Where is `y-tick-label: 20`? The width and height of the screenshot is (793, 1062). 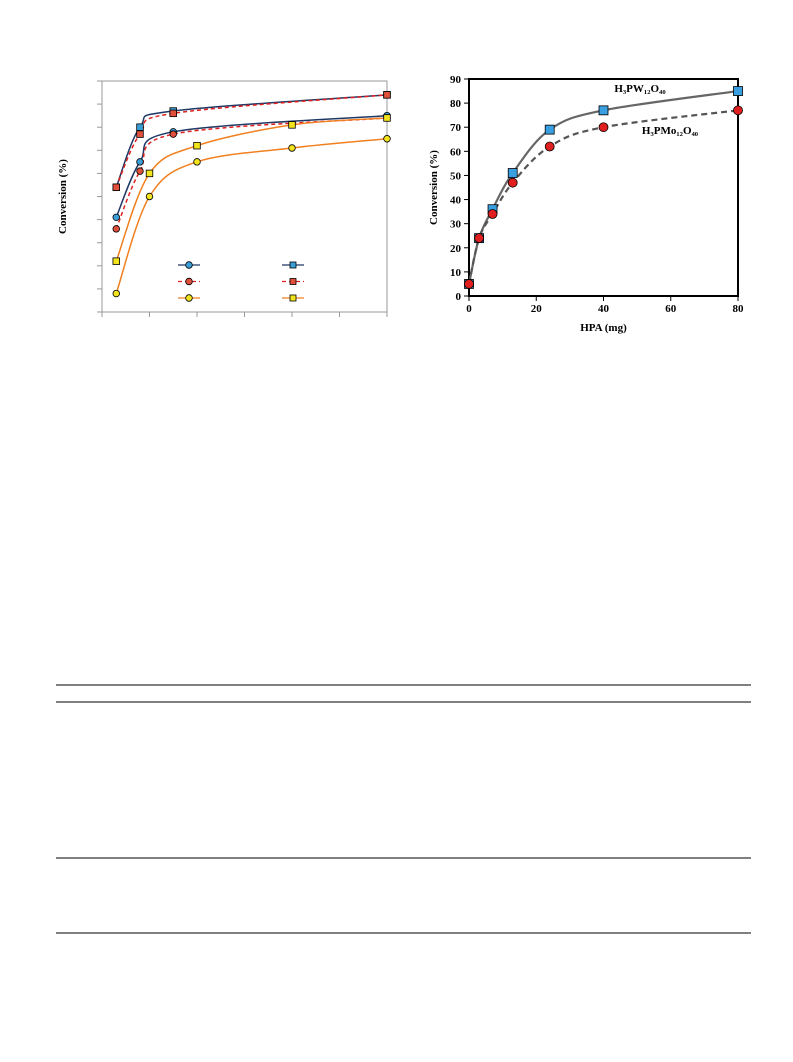 y-tick-label: 20 is located at coordinates (456, 249).